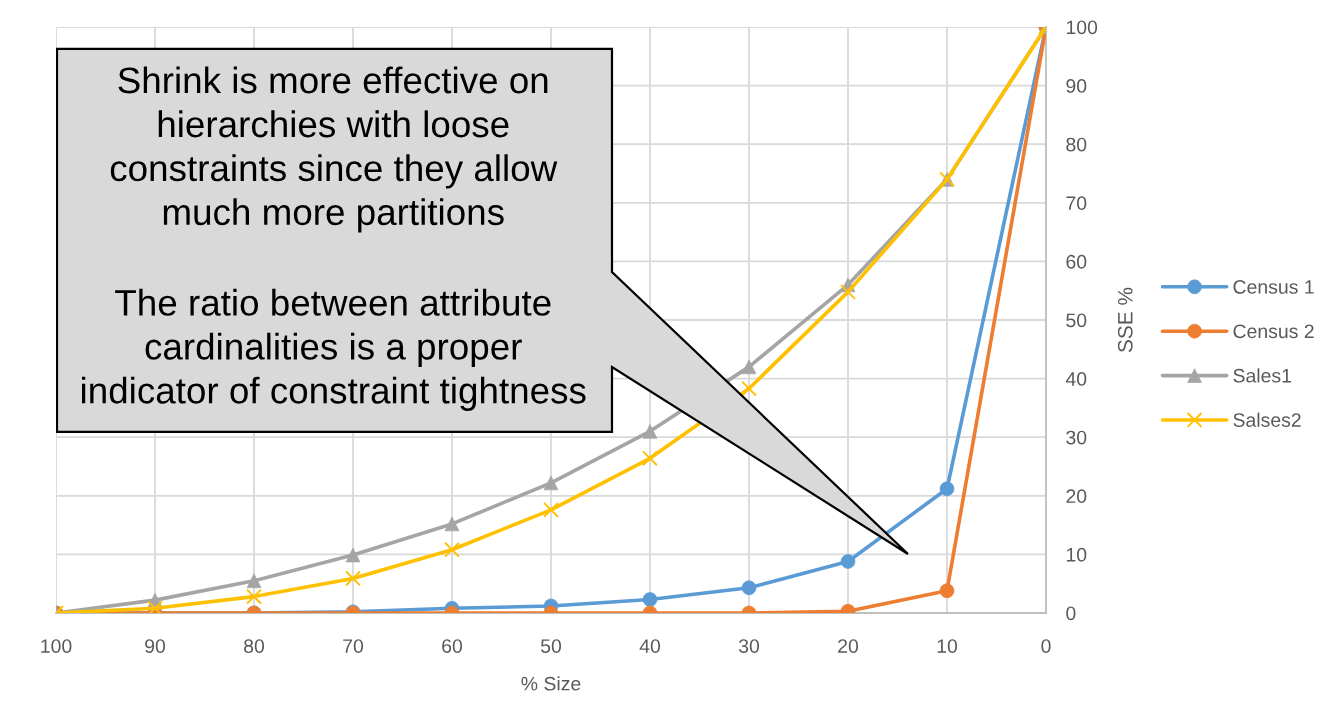  Describe the element at coordinates (1262, 375) in the screenshot. I see `legend-label: Sales1` at that location.